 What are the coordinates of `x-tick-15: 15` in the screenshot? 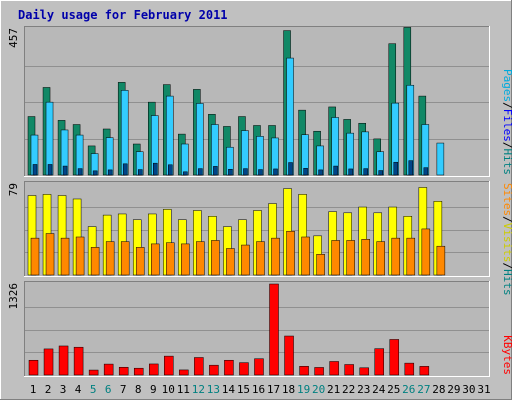 It's located at (243, 389).